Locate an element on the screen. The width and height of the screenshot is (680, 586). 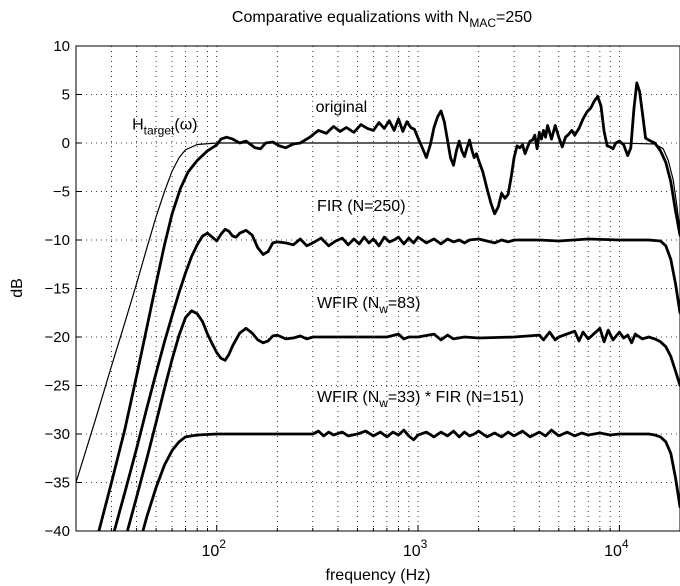
annotation-htarget: Htarget(ω) is located at coordinates (164, 126).